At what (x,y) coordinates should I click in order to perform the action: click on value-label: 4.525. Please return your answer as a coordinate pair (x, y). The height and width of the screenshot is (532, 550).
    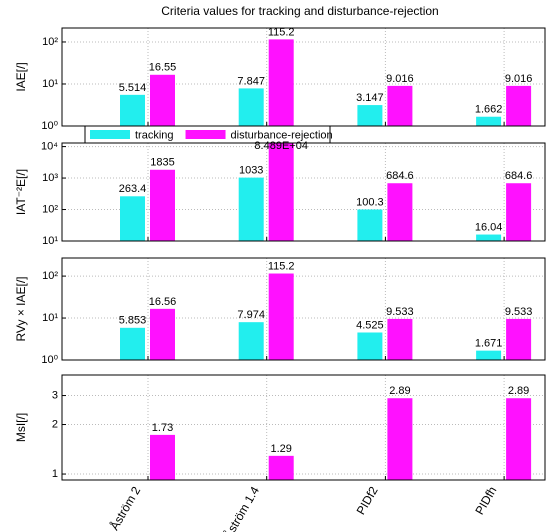
    Looking at the image, I should click on (370, 325).